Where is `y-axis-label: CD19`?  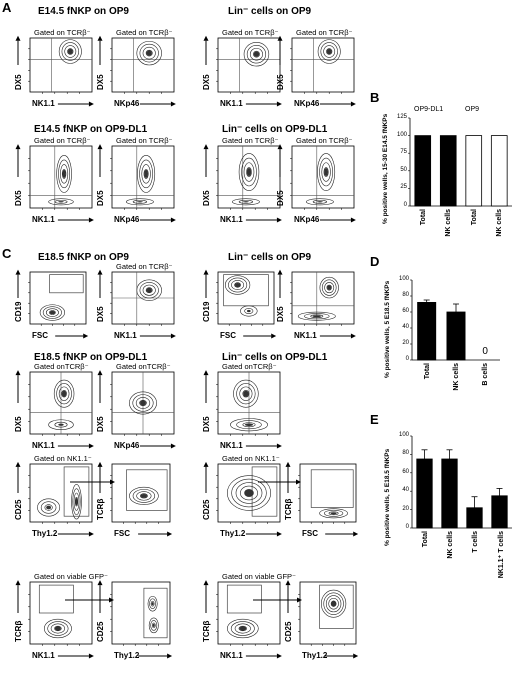 y-axis-label: CD19 is located at coordinates (18, 311).